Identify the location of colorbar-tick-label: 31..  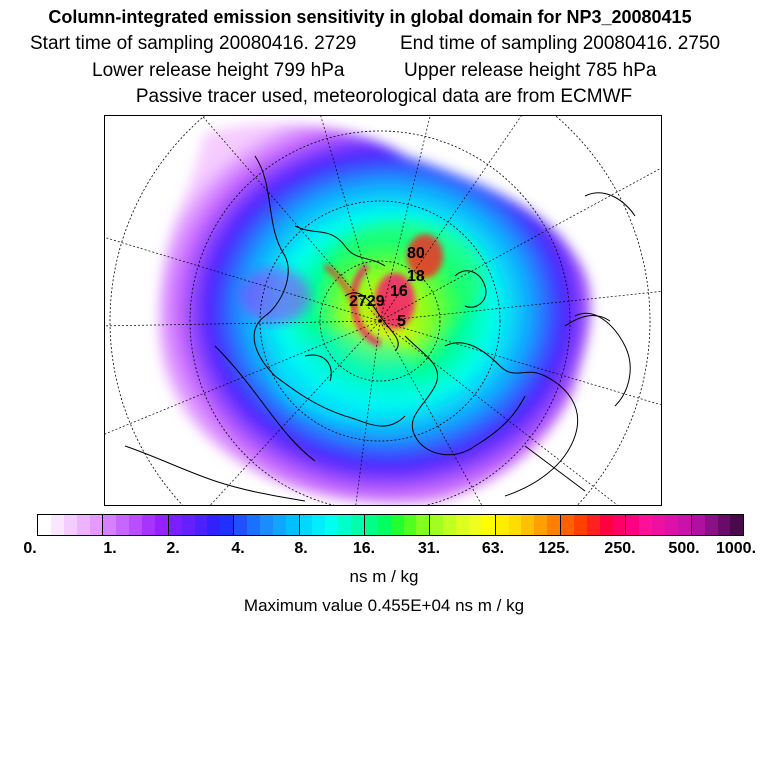
(429, 548).